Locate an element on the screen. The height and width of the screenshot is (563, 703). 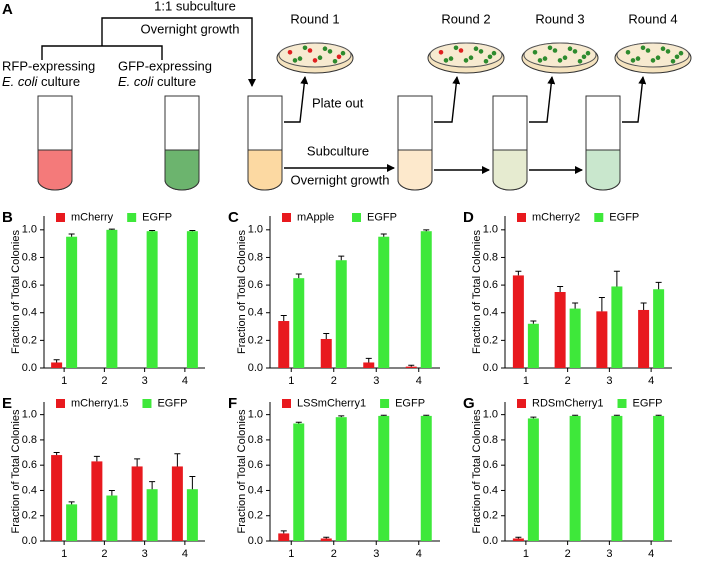
arrow is located at coordinates (296, 99).